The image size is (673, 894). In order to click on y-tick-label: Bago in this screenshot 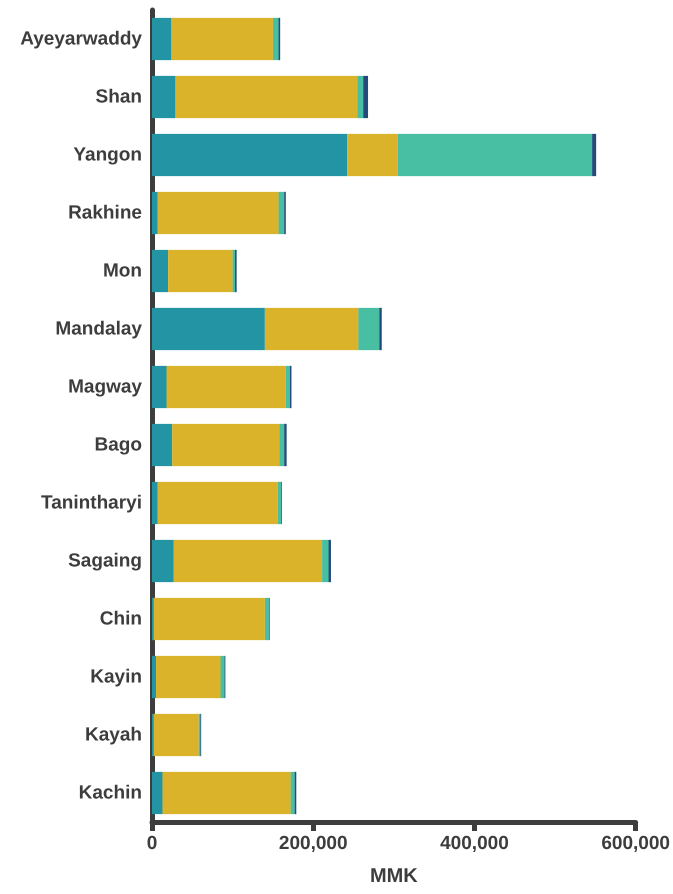, I will do `click(118, 445)`.